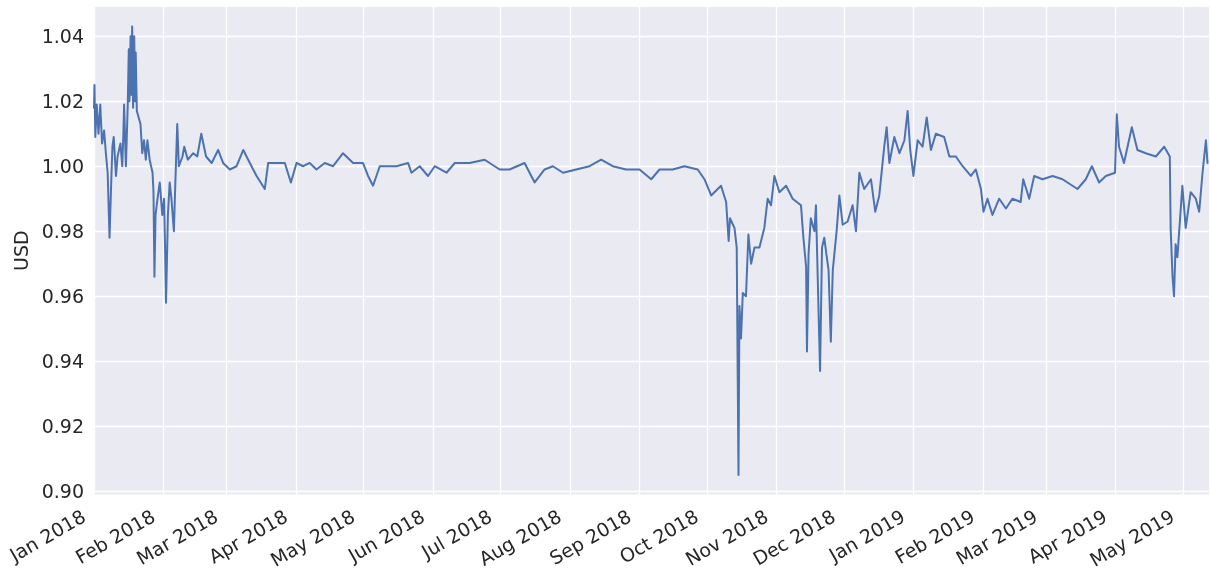 The height and width of the screenshot is (571, 1210). I want to click on y-tick-label: 0.90, so click(62, 491).